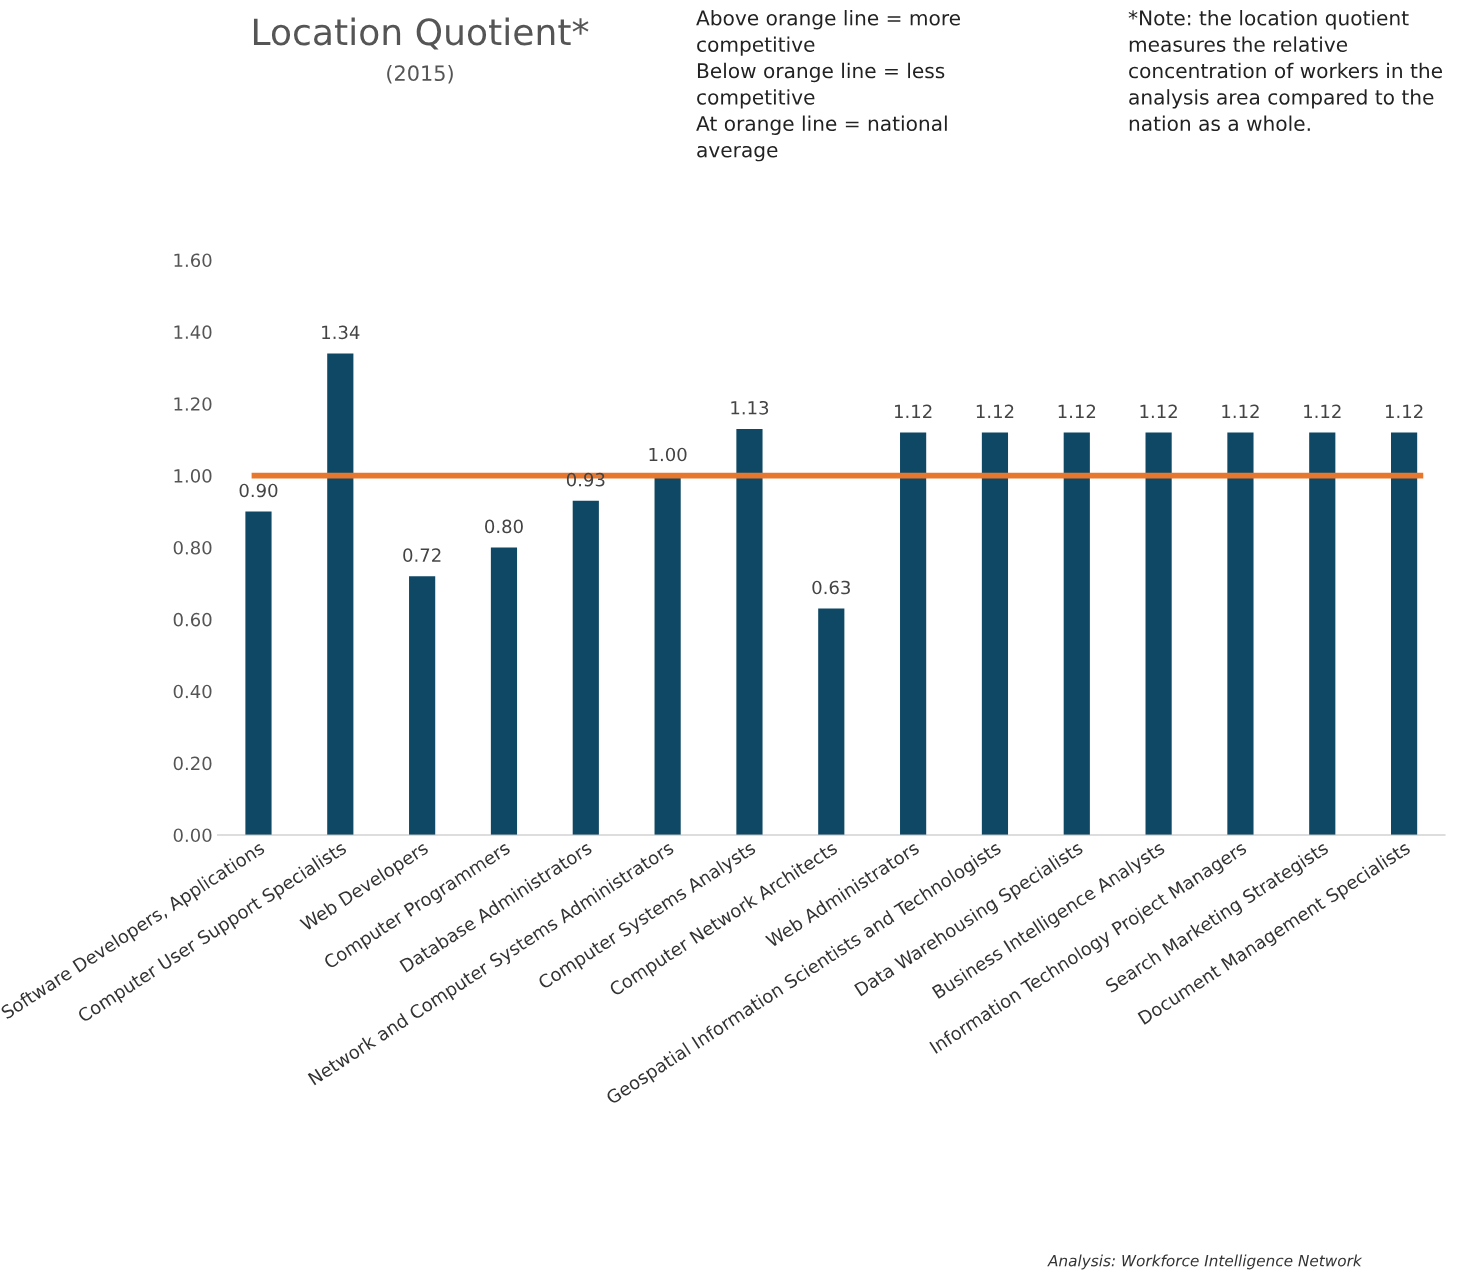 The image size is (1470, 1279). Describe the element at coordinates (193, 260) in the screenshot. I see `y-tick-label: 1.60` at that location.